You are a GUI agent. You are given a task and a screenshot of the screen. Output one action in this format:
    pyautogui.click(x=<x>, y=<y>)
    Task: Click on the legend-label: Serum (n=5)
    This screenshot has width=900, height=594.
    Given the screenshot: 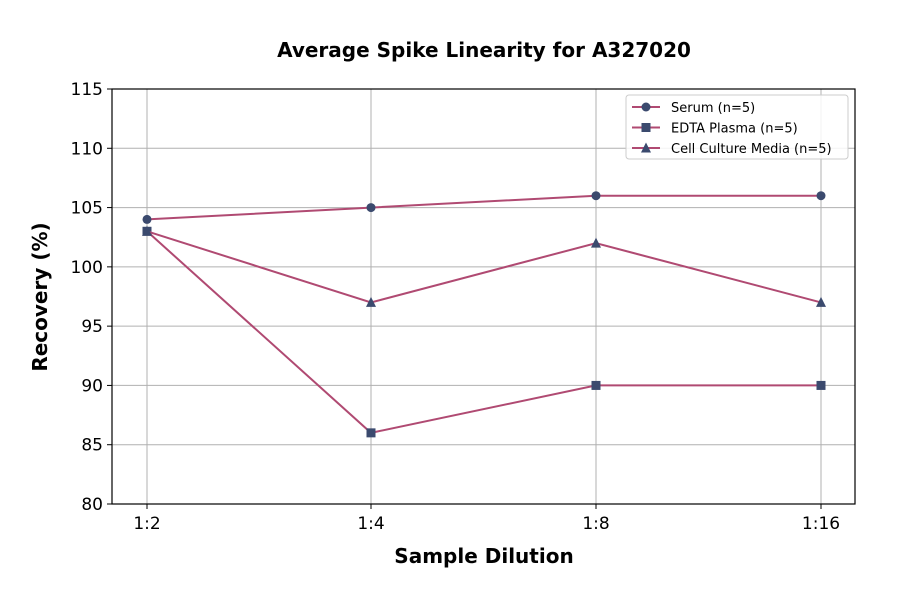 What is the action you would take?
    pyautogui.click(x=713, y=108)
    